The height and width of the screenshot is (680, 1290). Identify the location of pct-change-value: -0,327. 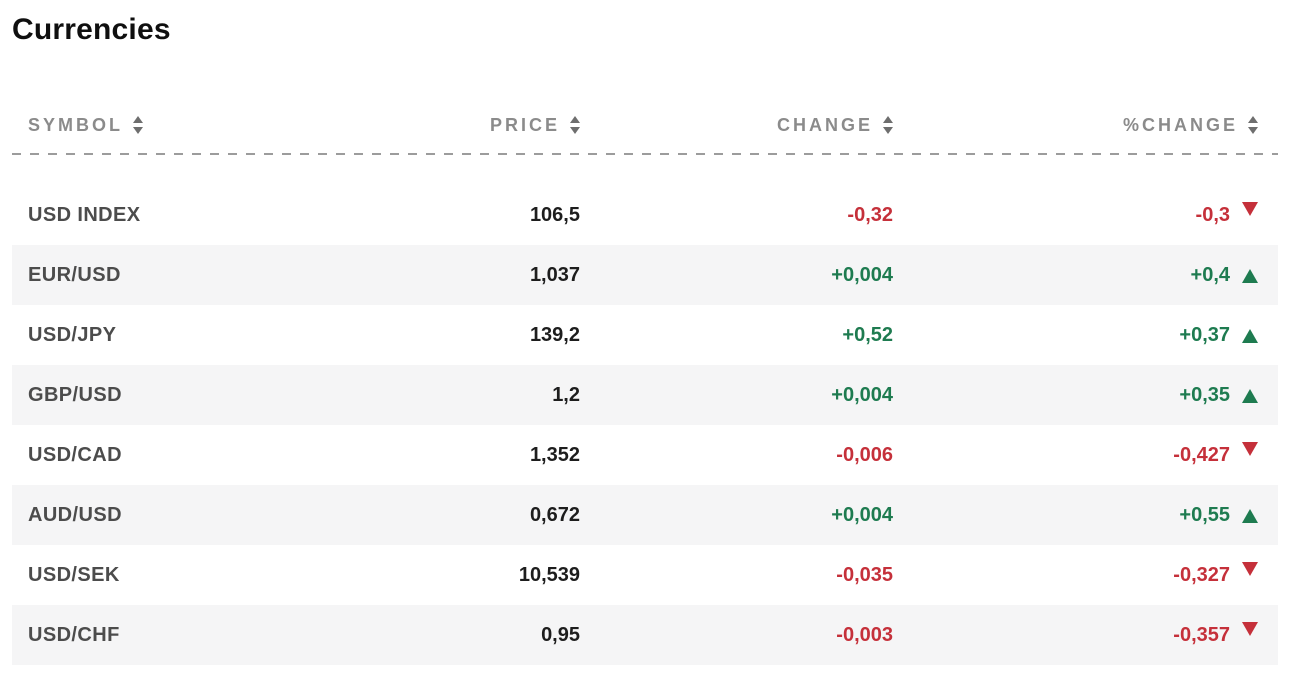
(1201, 574).